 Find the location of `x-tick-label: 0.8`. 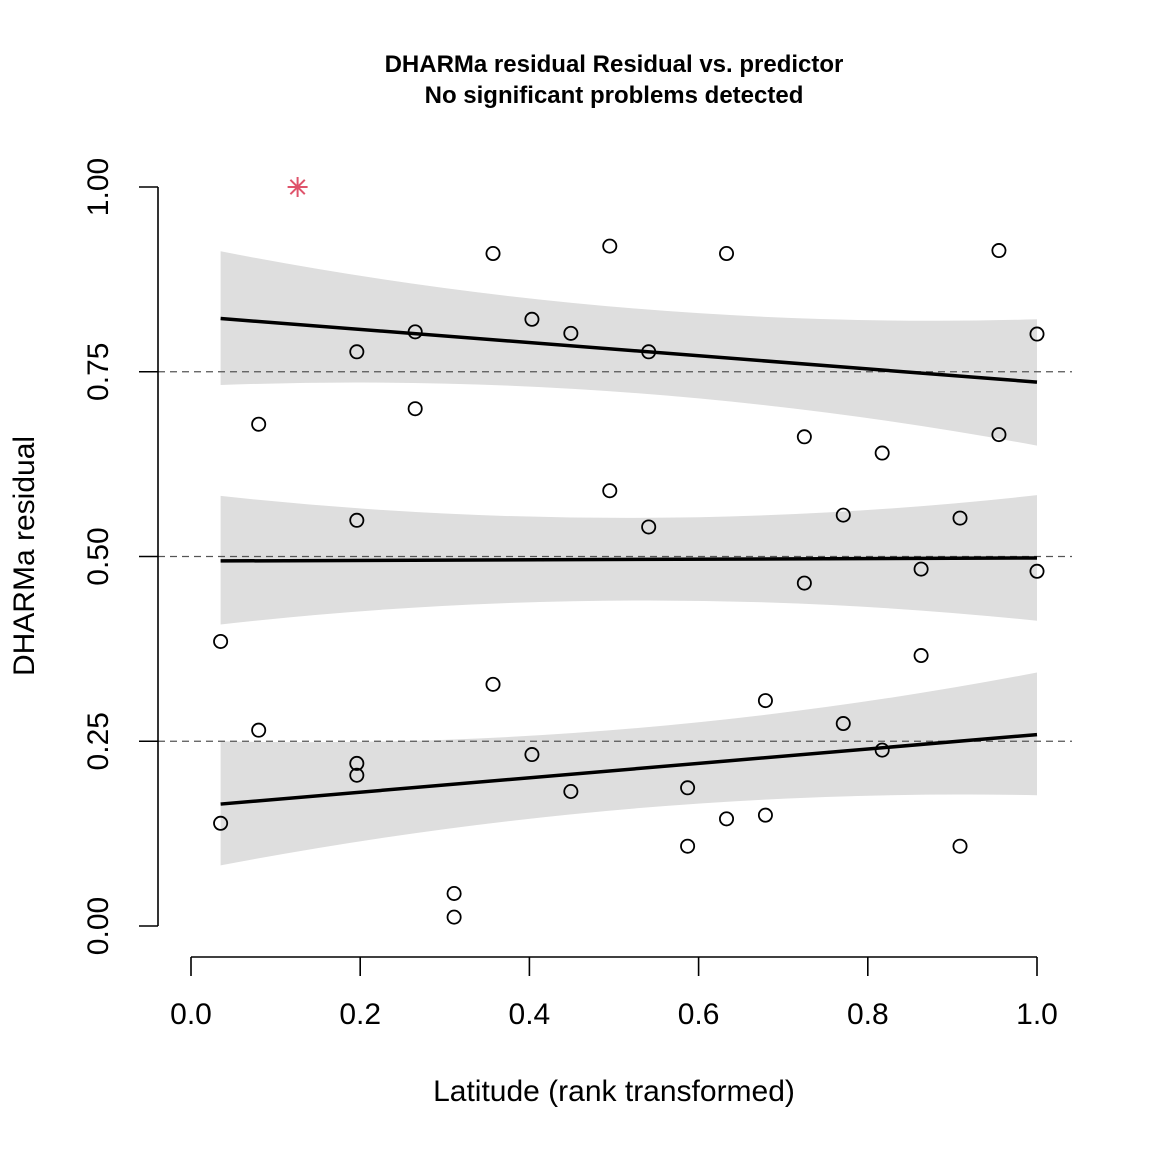

x-tick-label: 0.8 is located at coordinates (868, 1014).